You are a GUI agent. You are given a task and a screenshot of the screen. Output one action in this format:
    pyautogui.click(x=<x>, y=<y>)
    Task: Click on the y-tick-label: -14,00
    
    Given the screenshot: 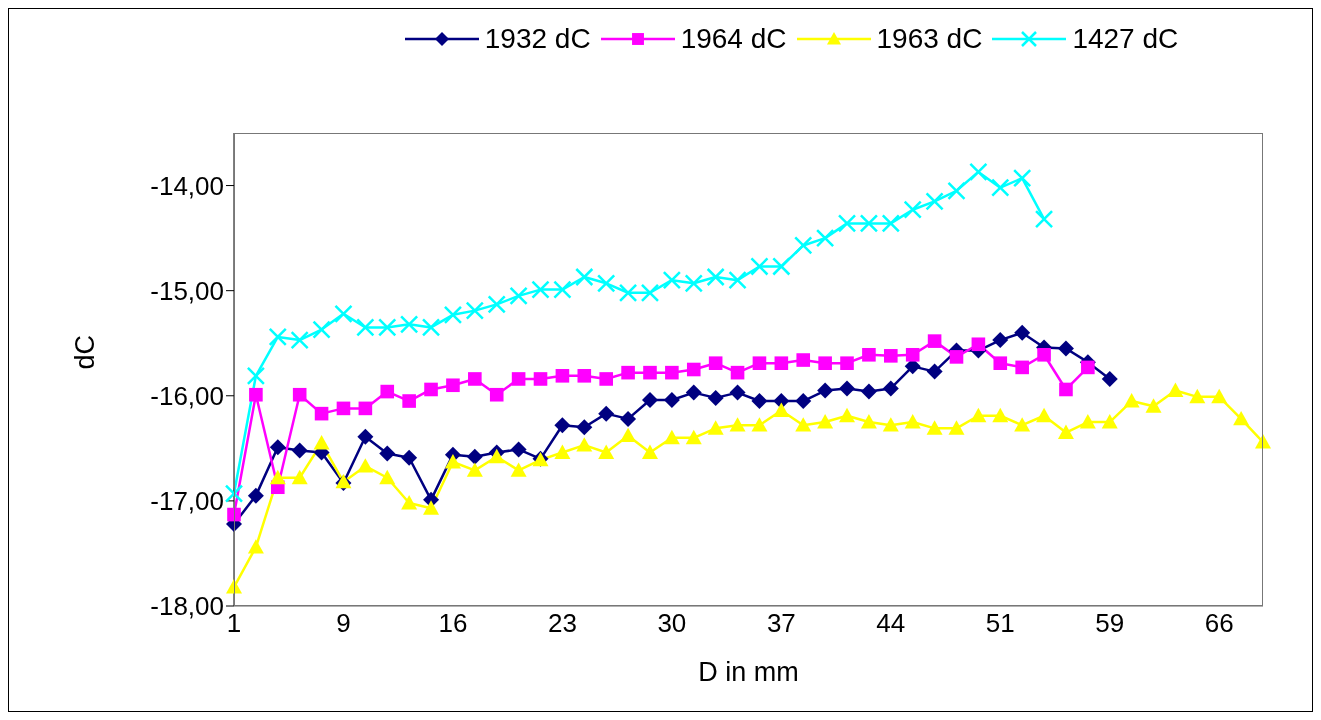 What is the action you would take?
    pyautogui.click(x=187, y=185)
    